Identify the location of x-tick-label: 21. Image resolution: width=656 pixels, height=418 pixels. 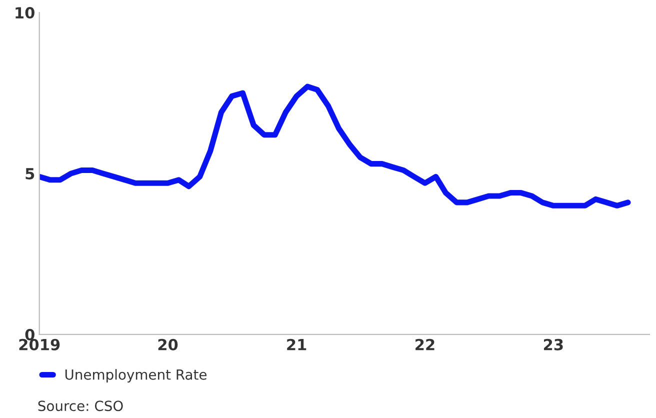
(296, 344).